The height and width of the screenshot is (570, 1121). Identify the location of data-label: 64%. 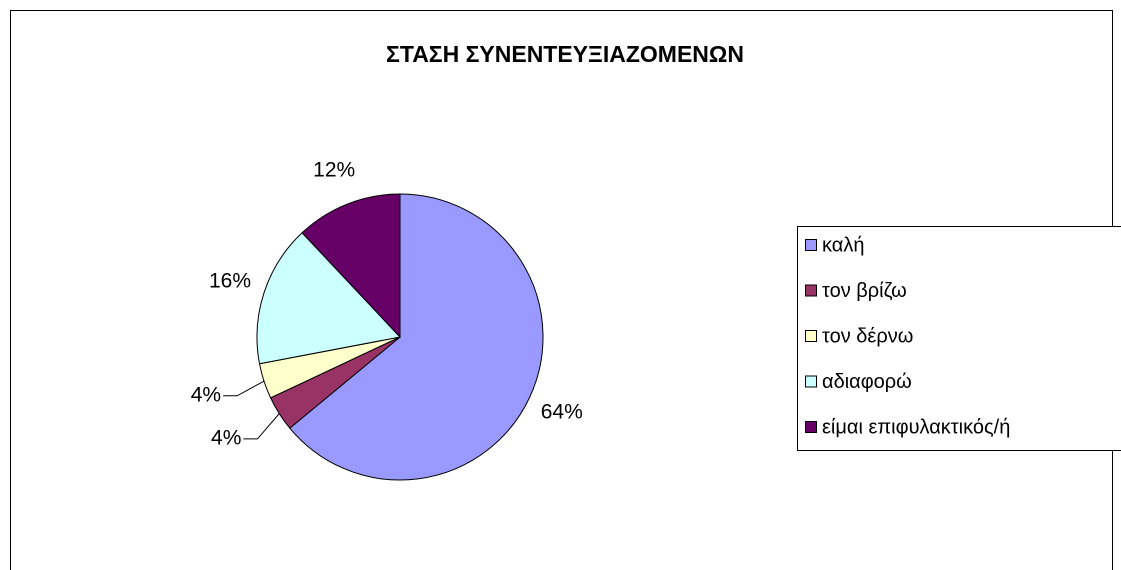
(562, 412).